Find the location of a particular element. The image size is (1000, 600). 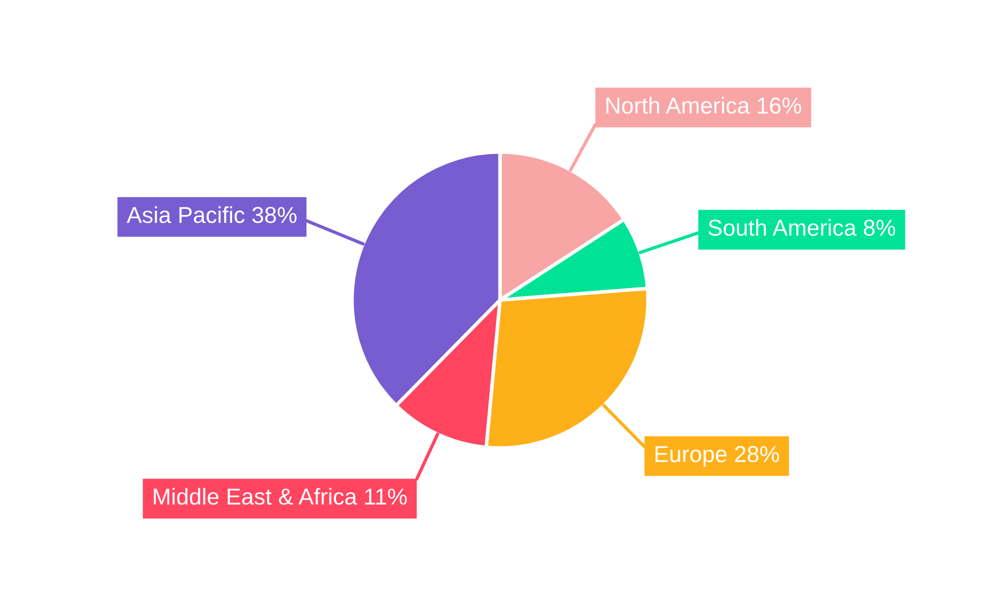

slice-label: Asia Pacific 38% is located at coordinates (211, 215).